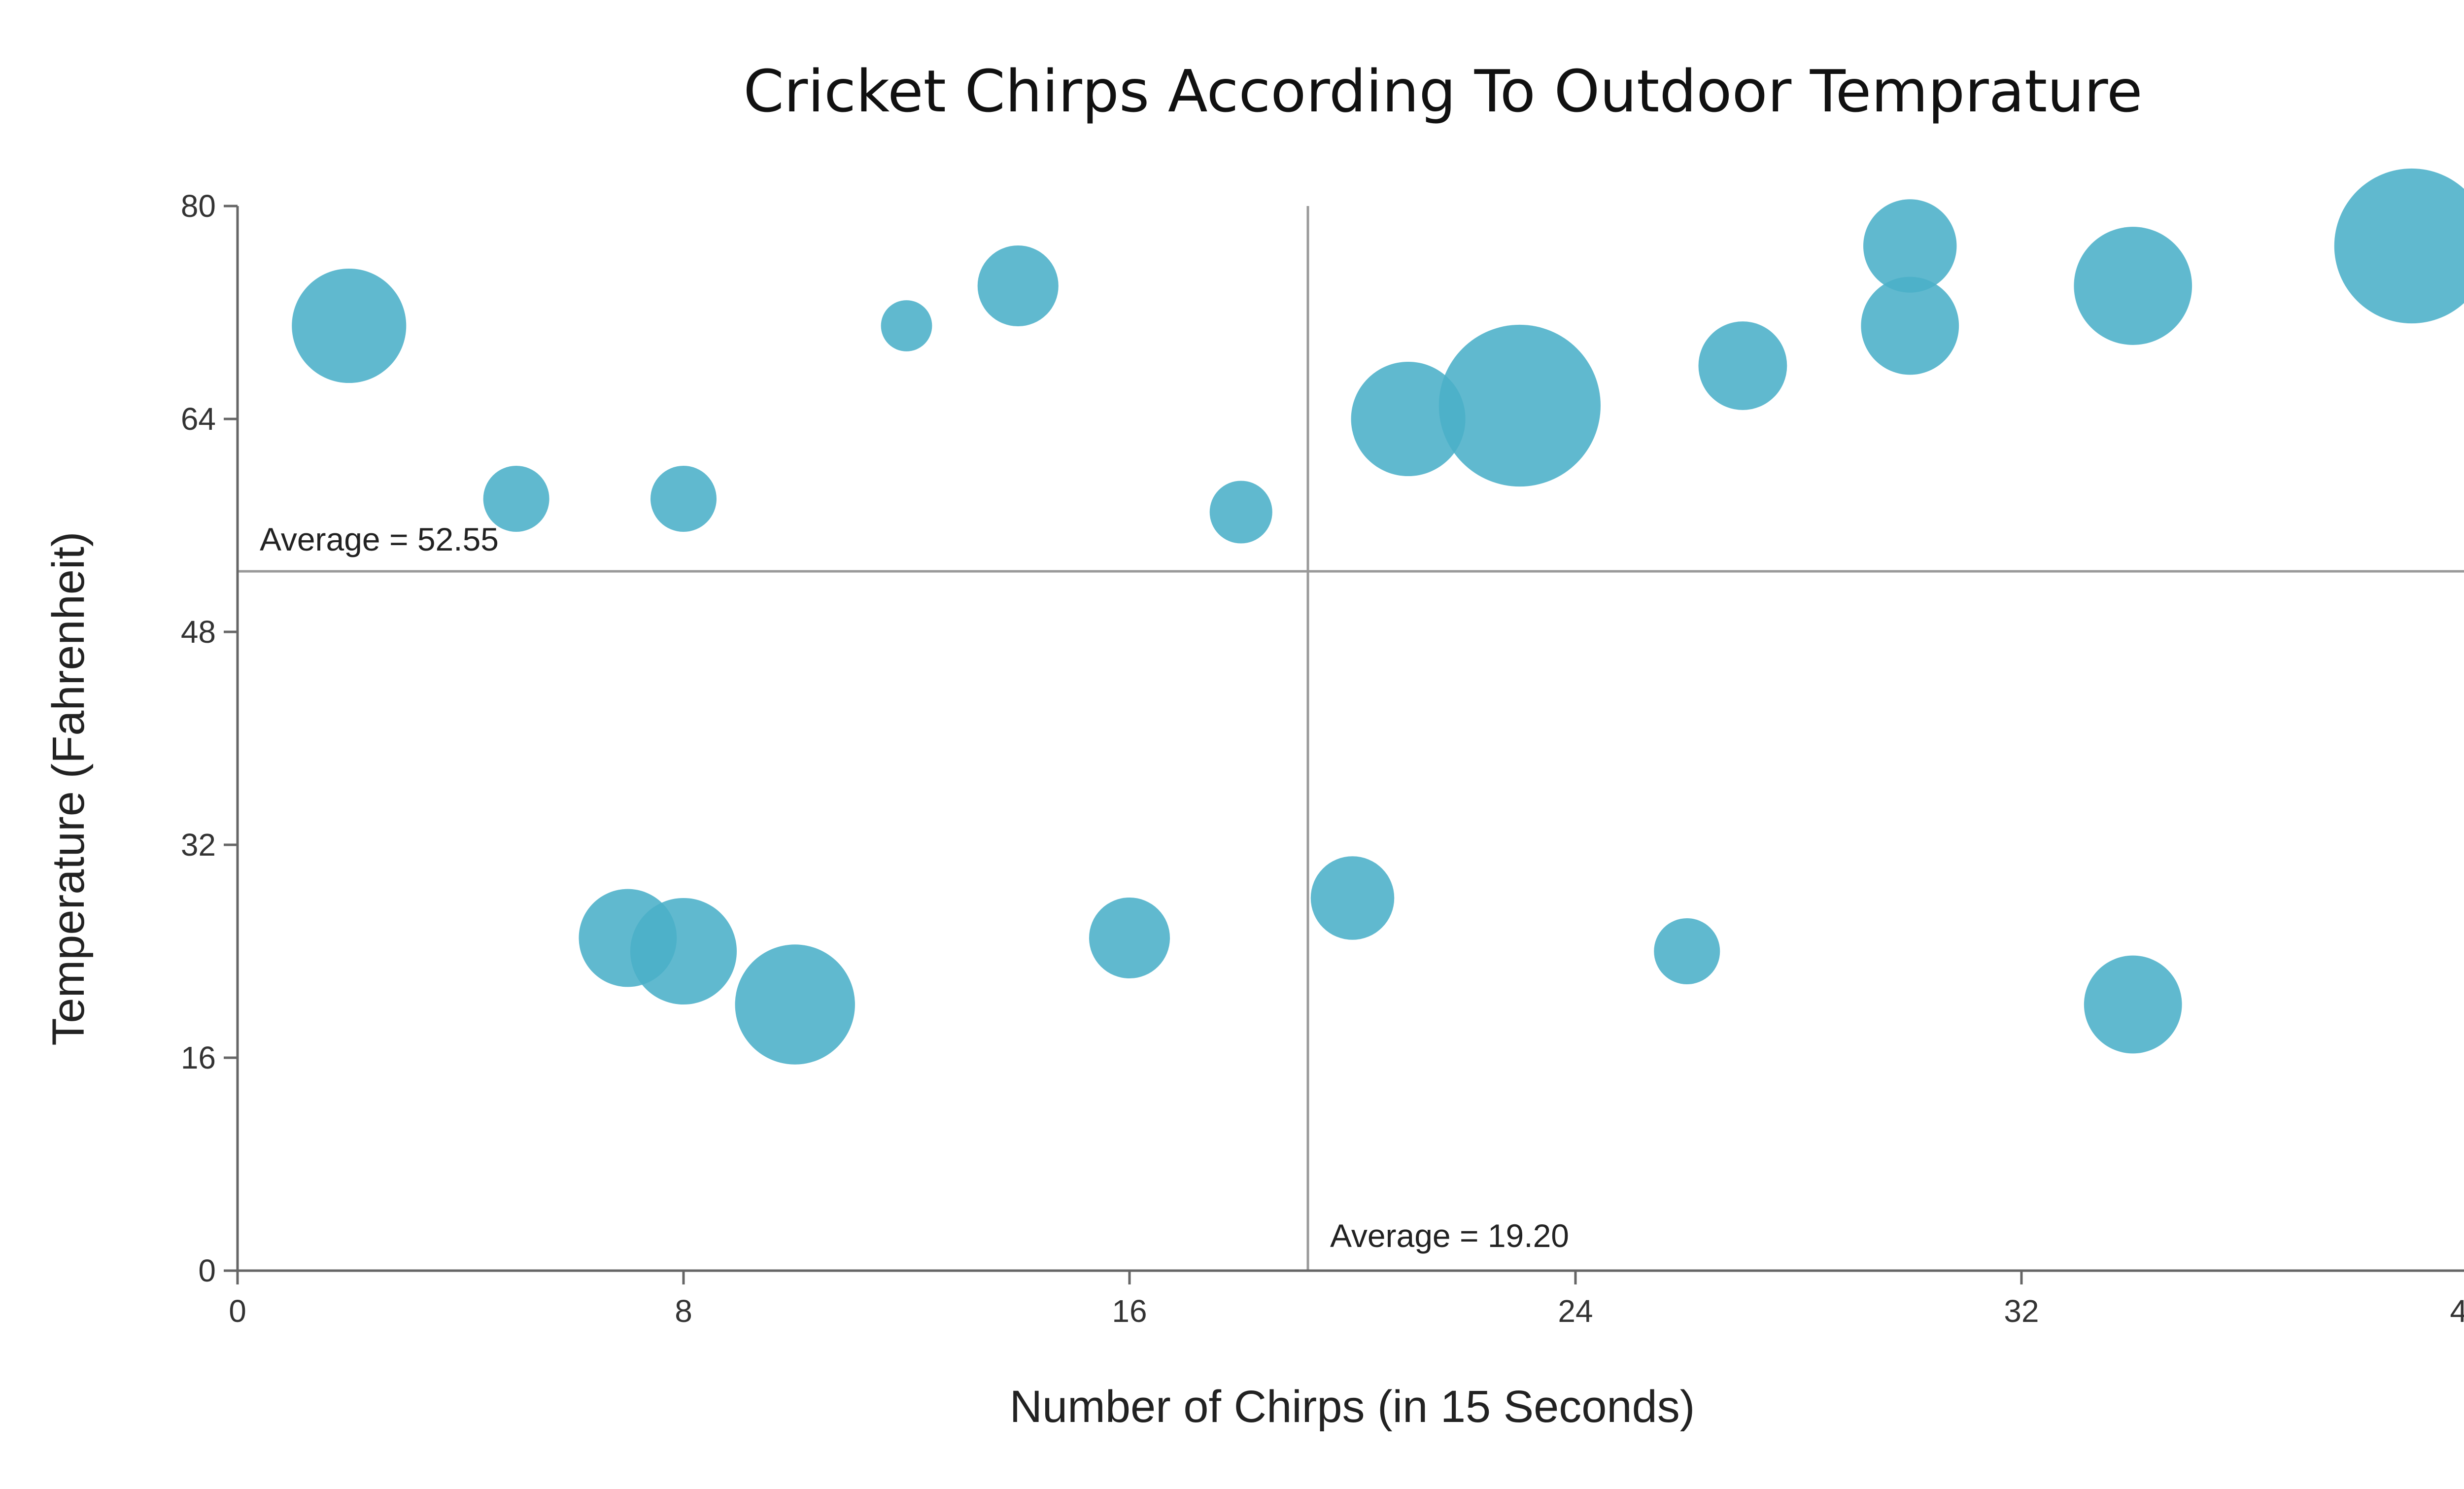  Describe the element at coordinates (207, 1270) in the screenshot. I see `y-tick-label: 0` at that location.